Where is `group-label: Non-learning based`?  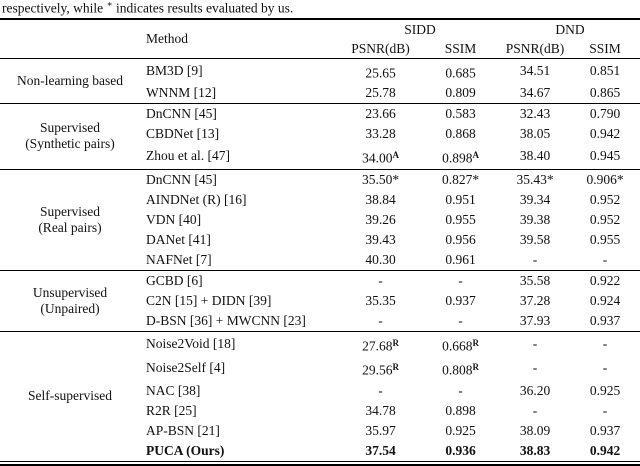 group-label: Non-learning based is located at coordinates (70, 81).